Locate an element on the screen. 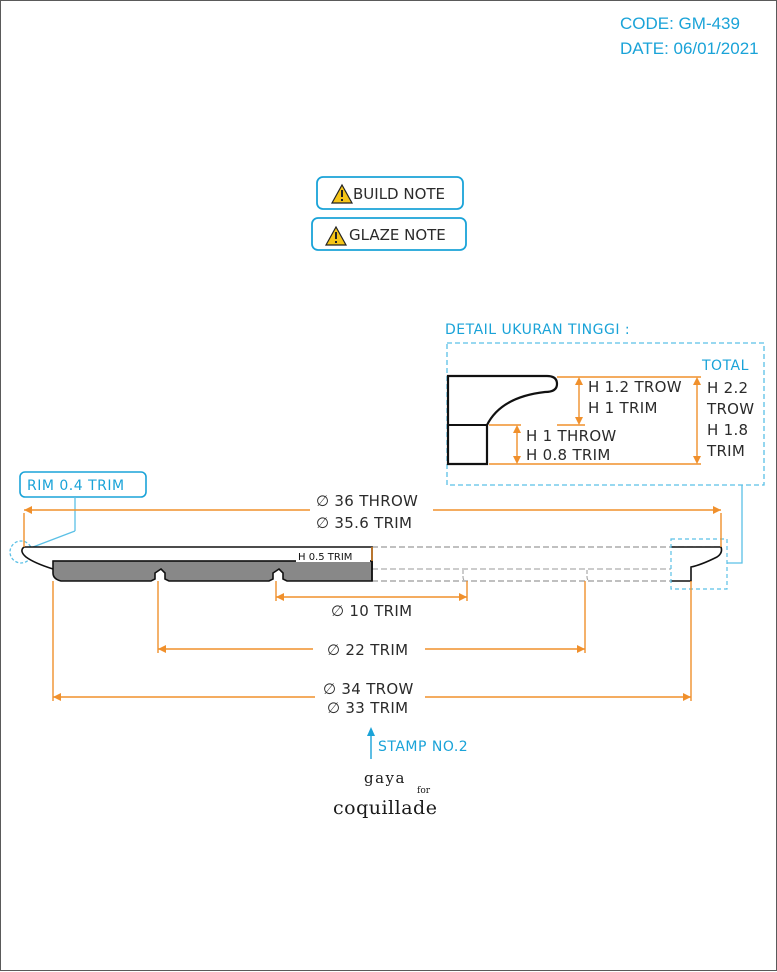  rim-callout: RIM 0.4 TRIM is located at coordinates (78, 517).